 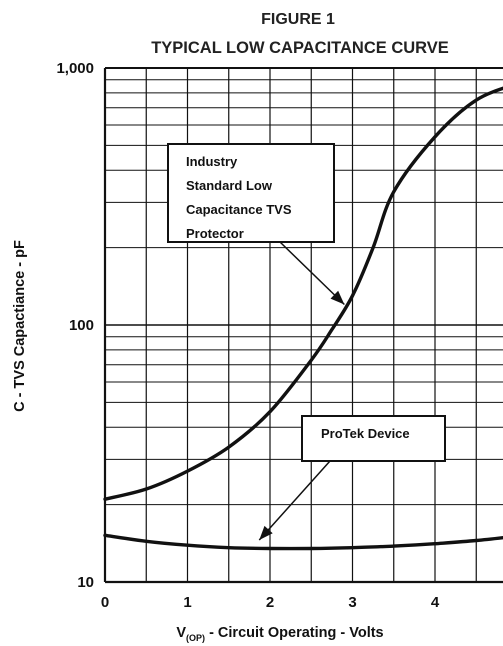 What do you see at coordinates (270, 602) in the screenshot?
I see `x-tick-label: 2` at bounding box center [270, 602].